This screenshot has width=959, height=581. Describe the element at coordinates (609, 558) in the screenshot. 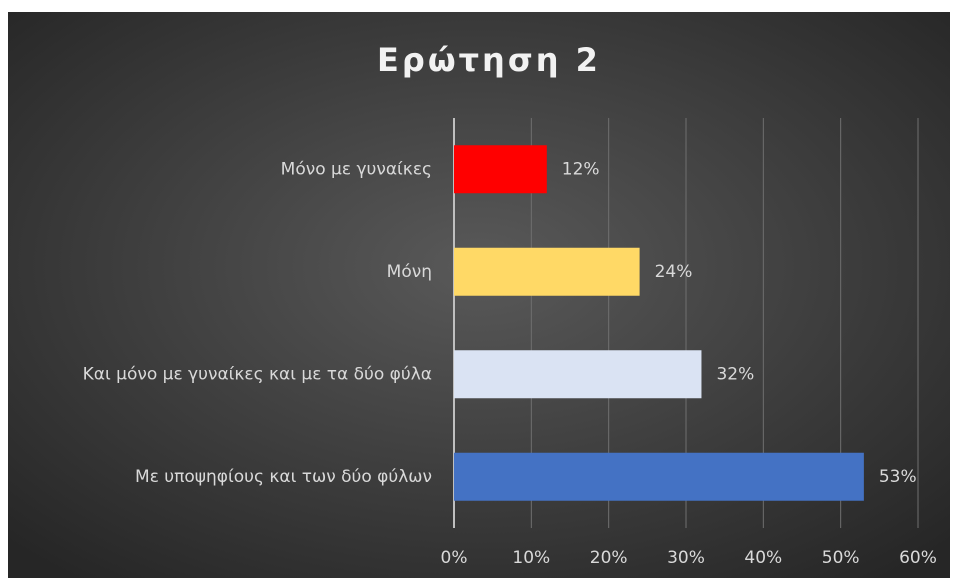

I see `x-tick-label: 20%` at that location.